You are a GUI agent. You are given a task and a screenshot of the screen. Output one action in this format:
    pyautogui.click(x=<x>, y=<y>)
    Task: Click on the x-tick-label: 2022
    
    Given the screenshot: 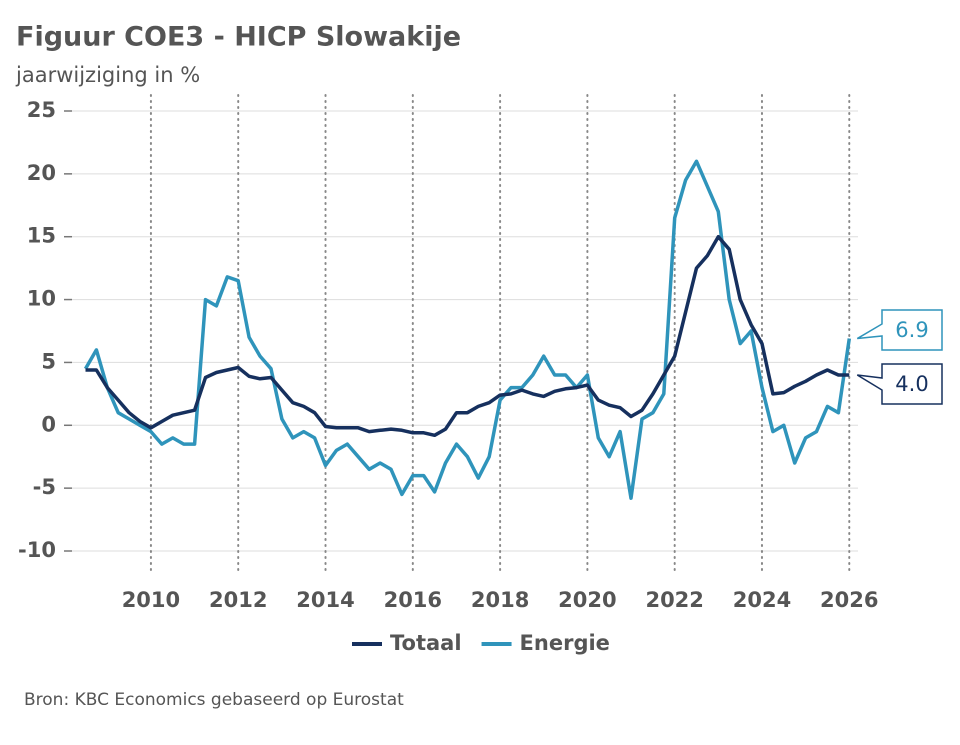 What is the action you would take?
    pyautogui.click(x=674, y=600)
    